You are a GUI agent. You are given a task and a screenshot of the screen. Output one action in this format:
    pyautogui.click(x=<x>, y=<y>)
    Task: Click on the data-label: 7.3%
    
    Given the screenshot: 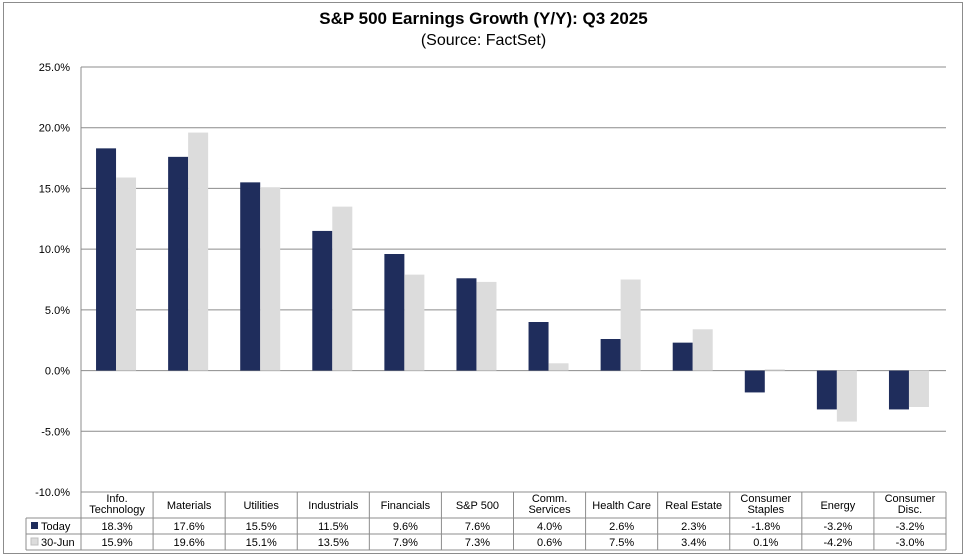 What is the action you would take?
    pyautogui.click(x=477, y=543)
    